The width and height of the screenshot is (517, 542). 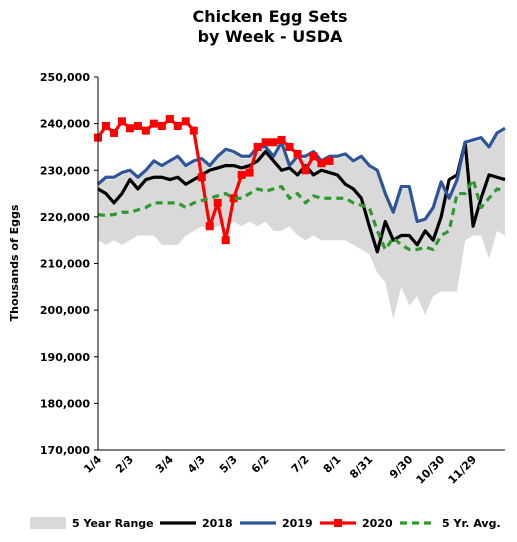 I want to click on x-tick-label: 6/2, so click(x=260, y=464).